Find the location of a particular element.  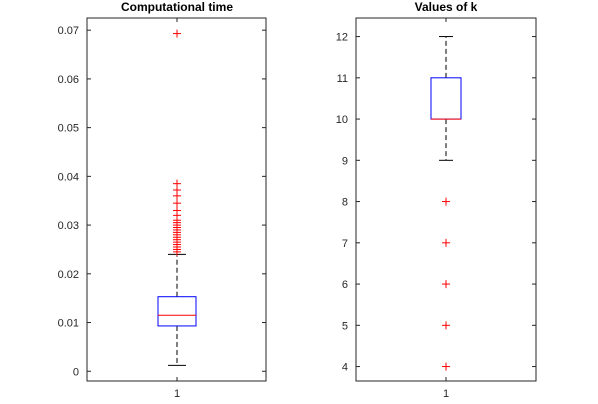

right-x-axis: 1 is located at coordinates (446, 394).